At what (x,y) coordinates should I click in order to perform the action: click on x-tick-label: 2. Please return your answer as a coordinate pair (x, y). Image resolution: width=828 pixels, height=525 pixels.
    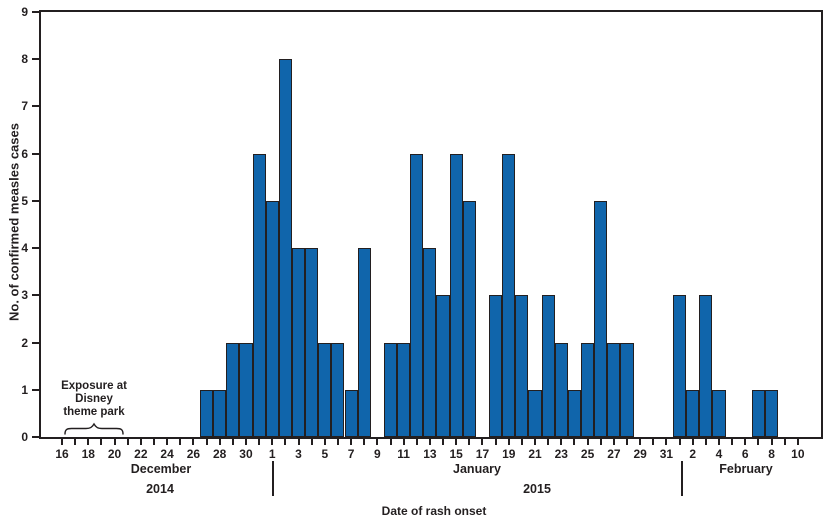
    Looking at the image, I should click on (693, 454).